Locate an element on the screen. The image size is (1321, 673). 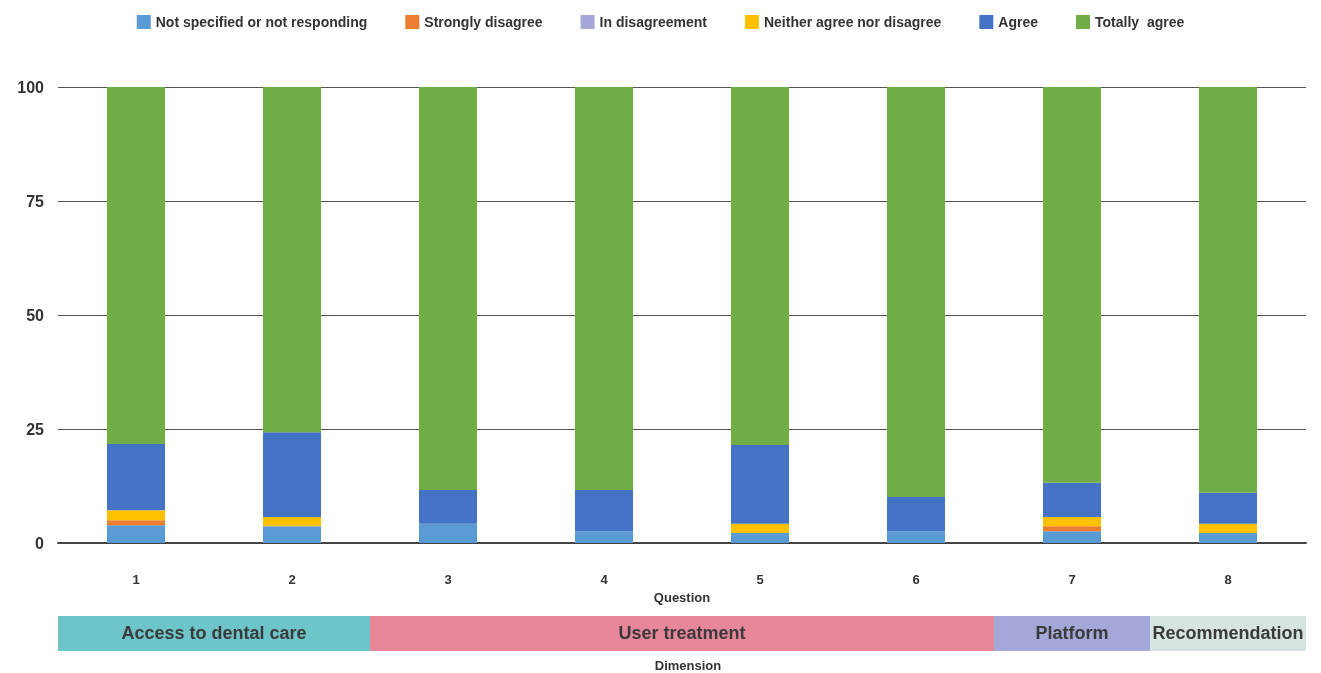
text: Access to dental care is located at coordinates (214, 633).